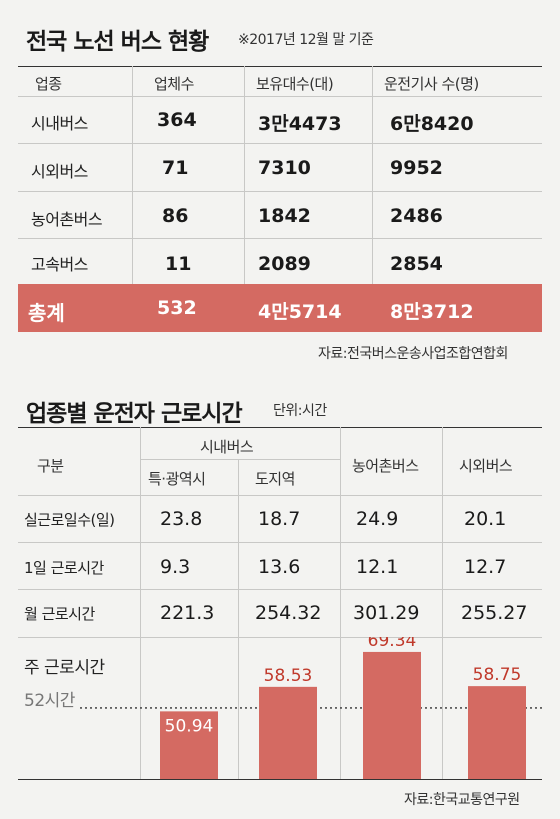 The height and width of the screenshot is (819, 560). I want to click on cell-value: 301.29, so click(386, 613).